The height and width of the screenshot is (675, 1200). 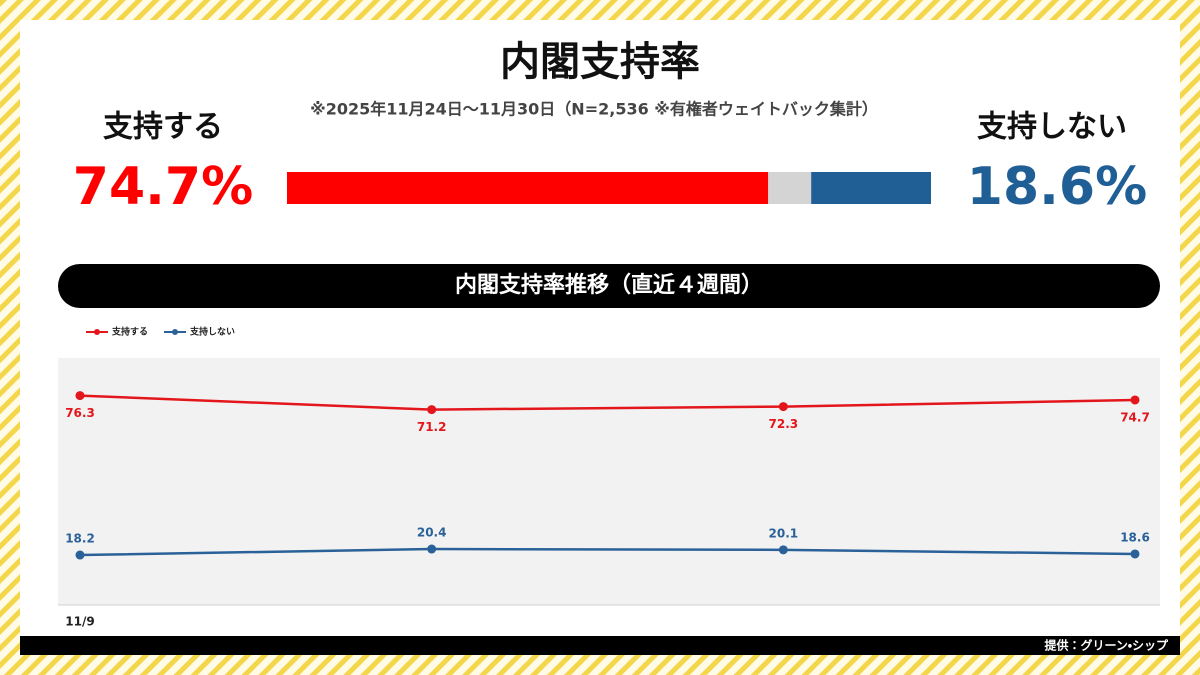 What do you see at coordinates (212, 332) in the screenshot?
I see `legend-label: 支持しない` at bounding box center [212, 332].